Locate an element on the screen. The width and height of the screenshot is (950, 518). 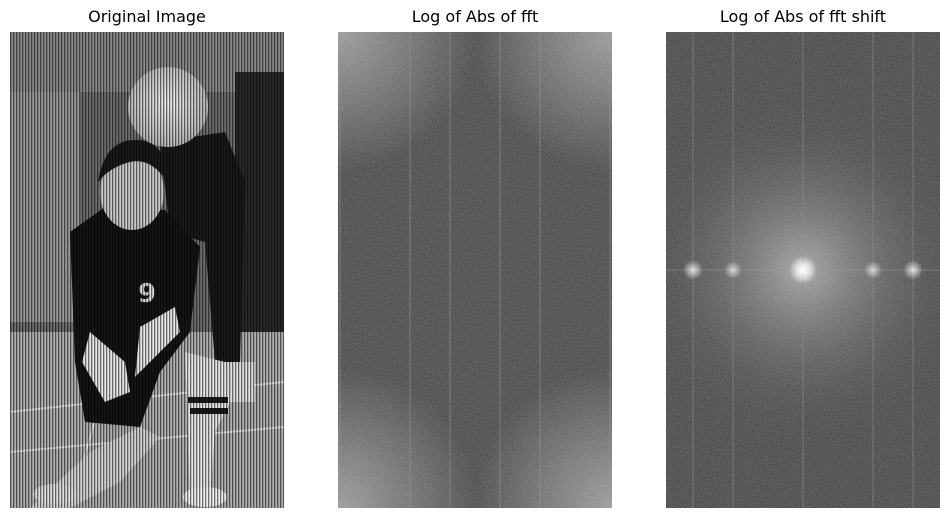
panel-title-fft-shift: Log of Abs of fft shift is located at coordinates (803, 16).